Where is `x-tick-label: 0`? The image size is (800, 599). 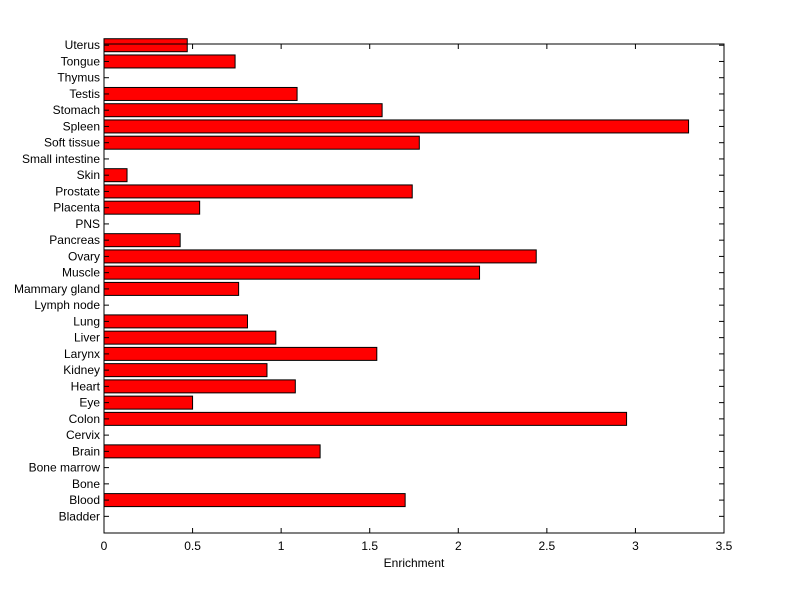
x-tick-label: 0 is located at coordinates (104, 546).